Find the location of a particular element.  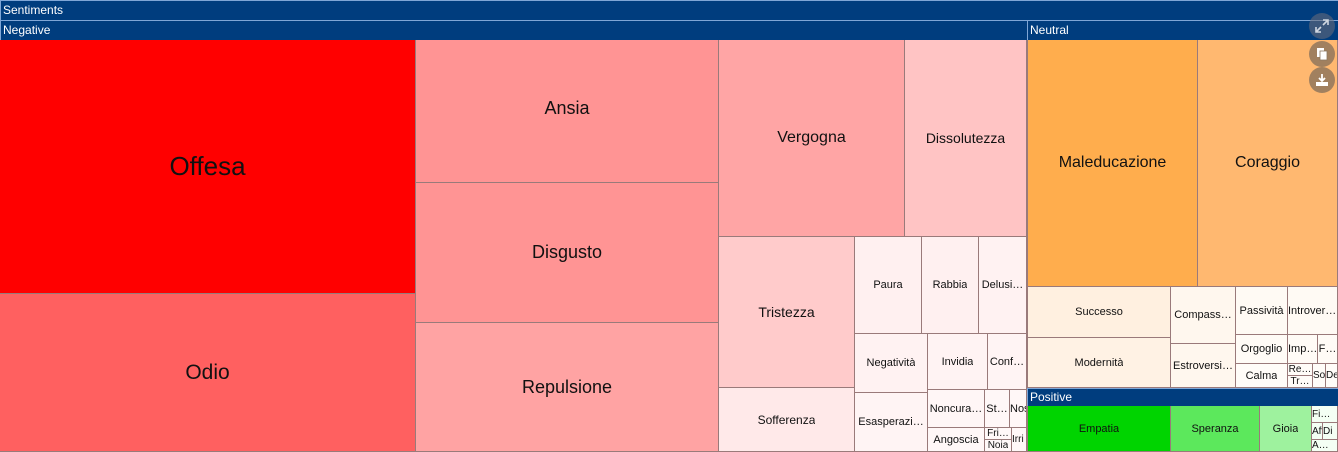

tile-label: Dissolutezza is located at coordinates (965, 138).